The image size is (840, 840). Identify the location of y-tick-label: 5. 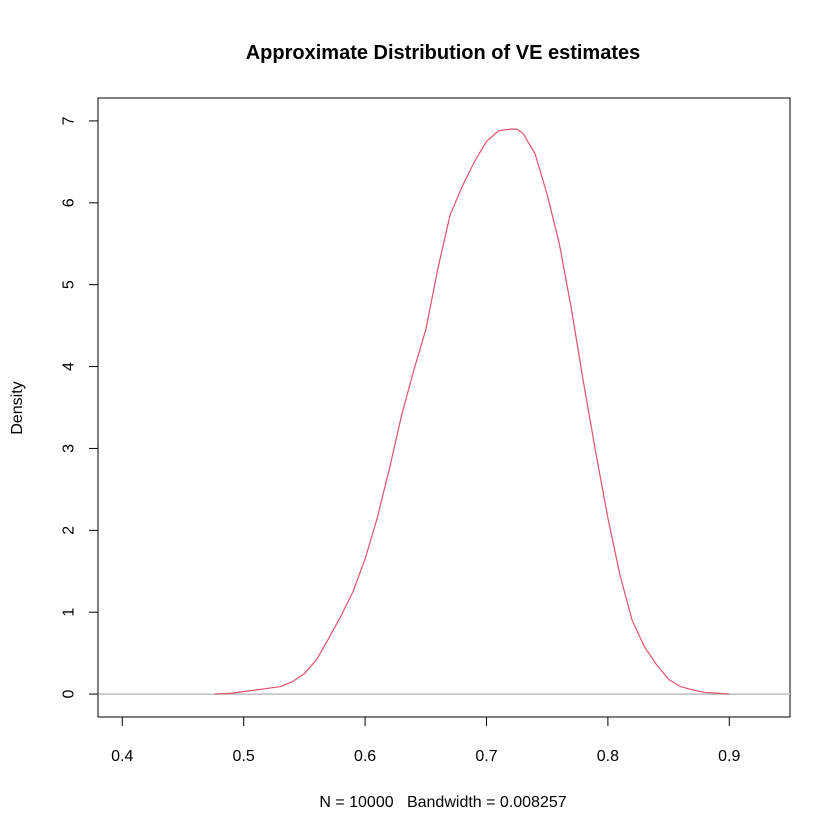
(69, 284).